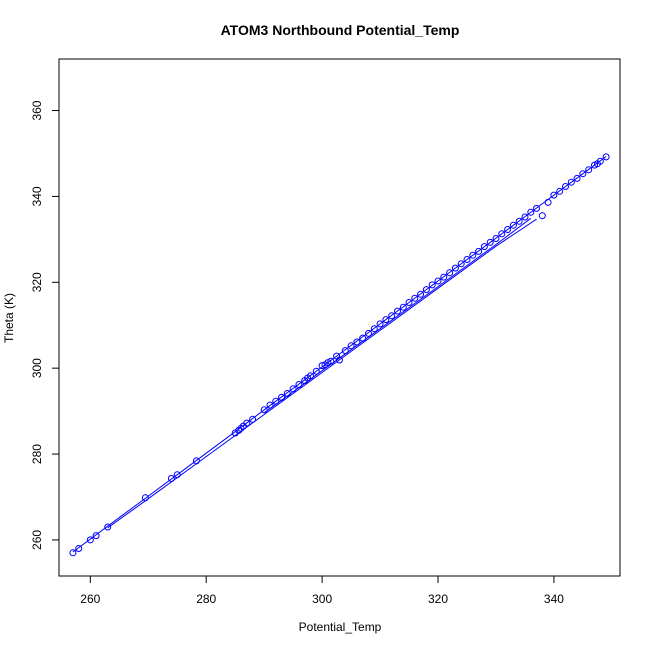  Describe the element at coordinates (37, 540) in the screenshot. I see `y-tick-label: 260` at that location.